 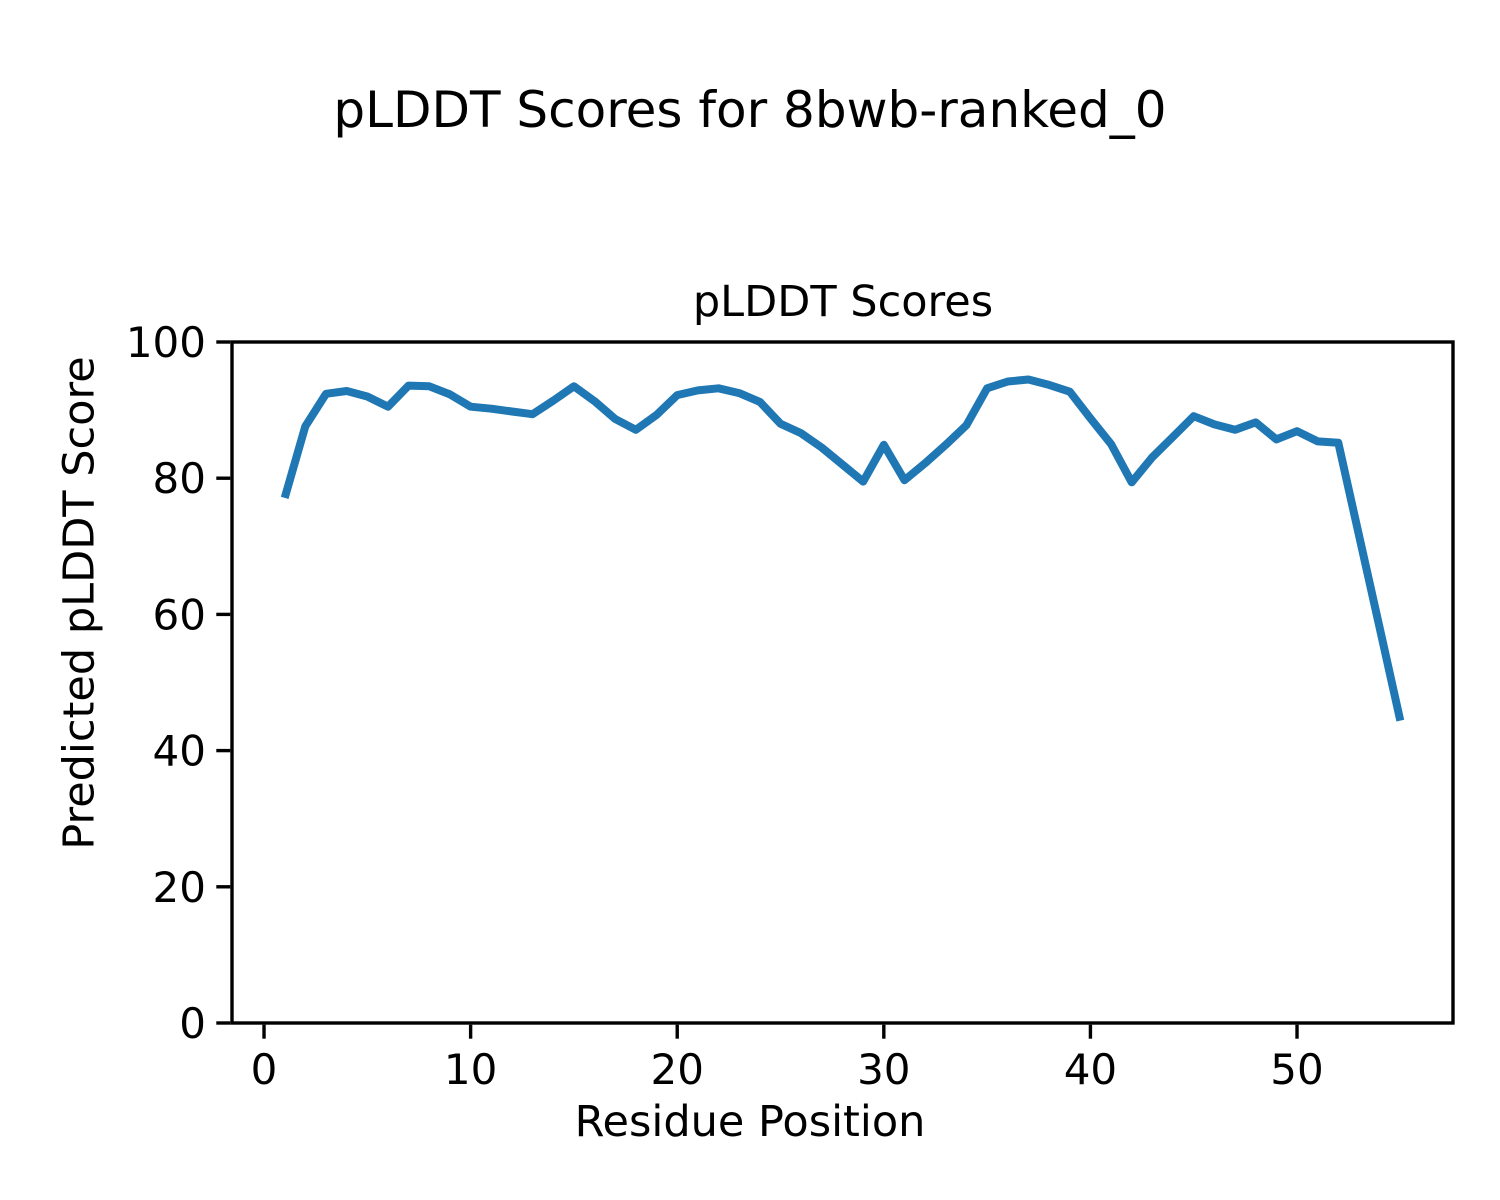 What do you see at coordinates (1296, 1069) in the screenshot?
I see `x-tick-label: 50` at bounding box center [1296, 1069].